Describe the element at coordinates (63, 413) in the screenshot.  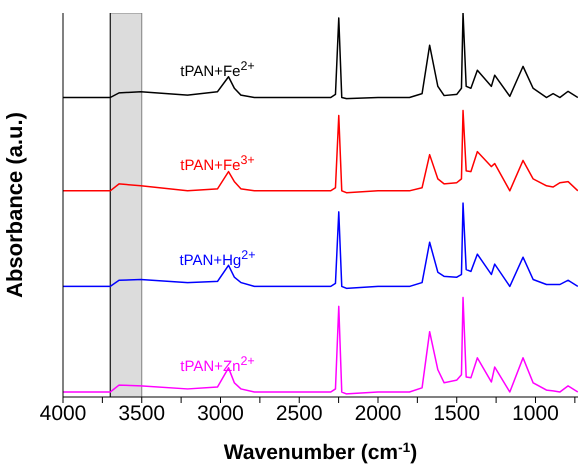
I see `x-tick-label: 4000` at that location.